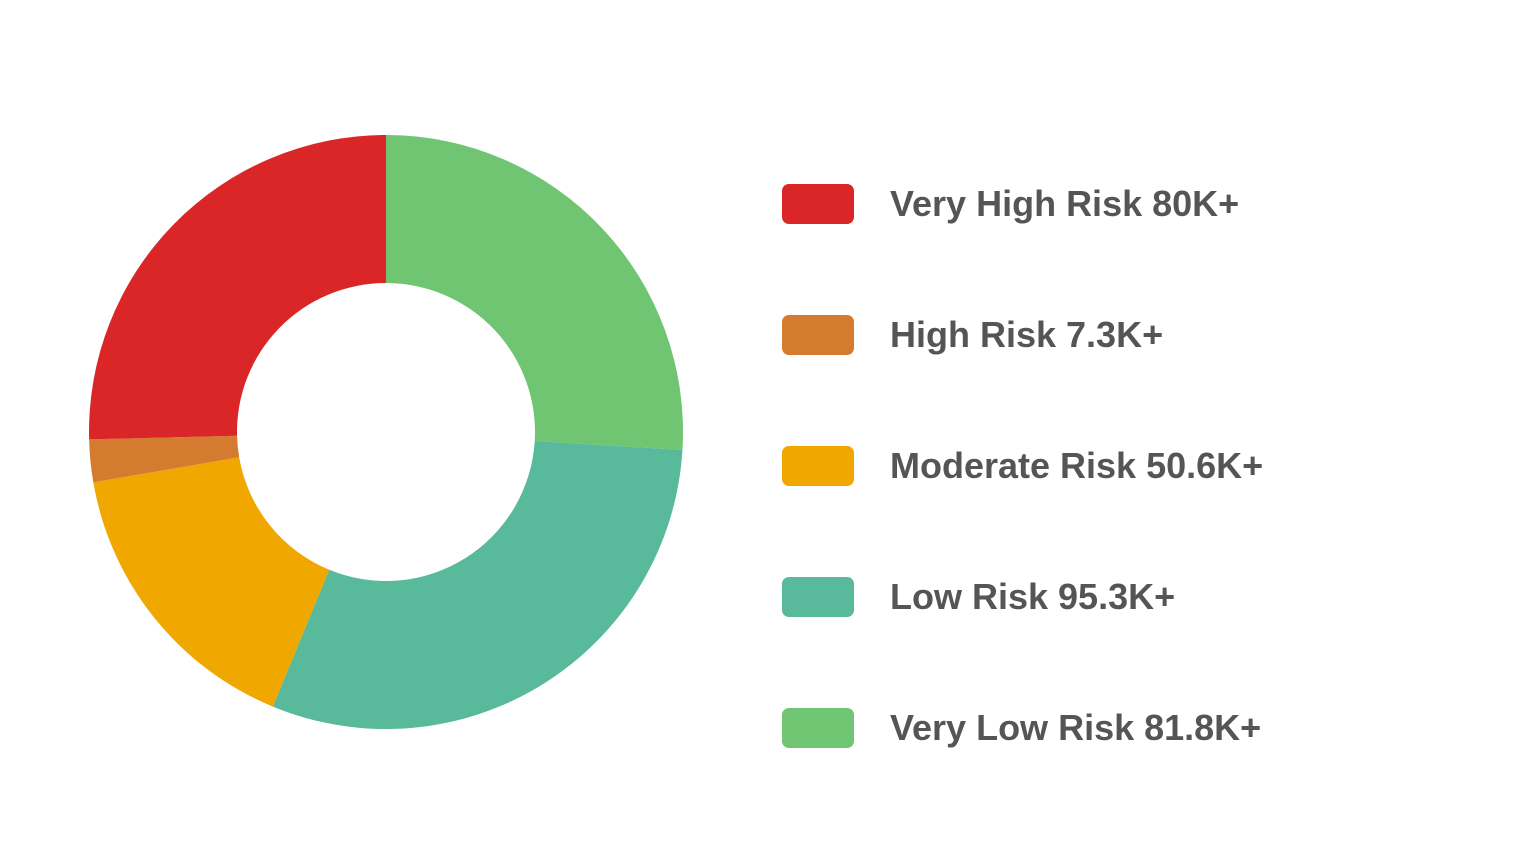  Describe the element at coordinates (237, 287) in the screenshot. I see `donut-slice-very-high-risk-k` at that location.